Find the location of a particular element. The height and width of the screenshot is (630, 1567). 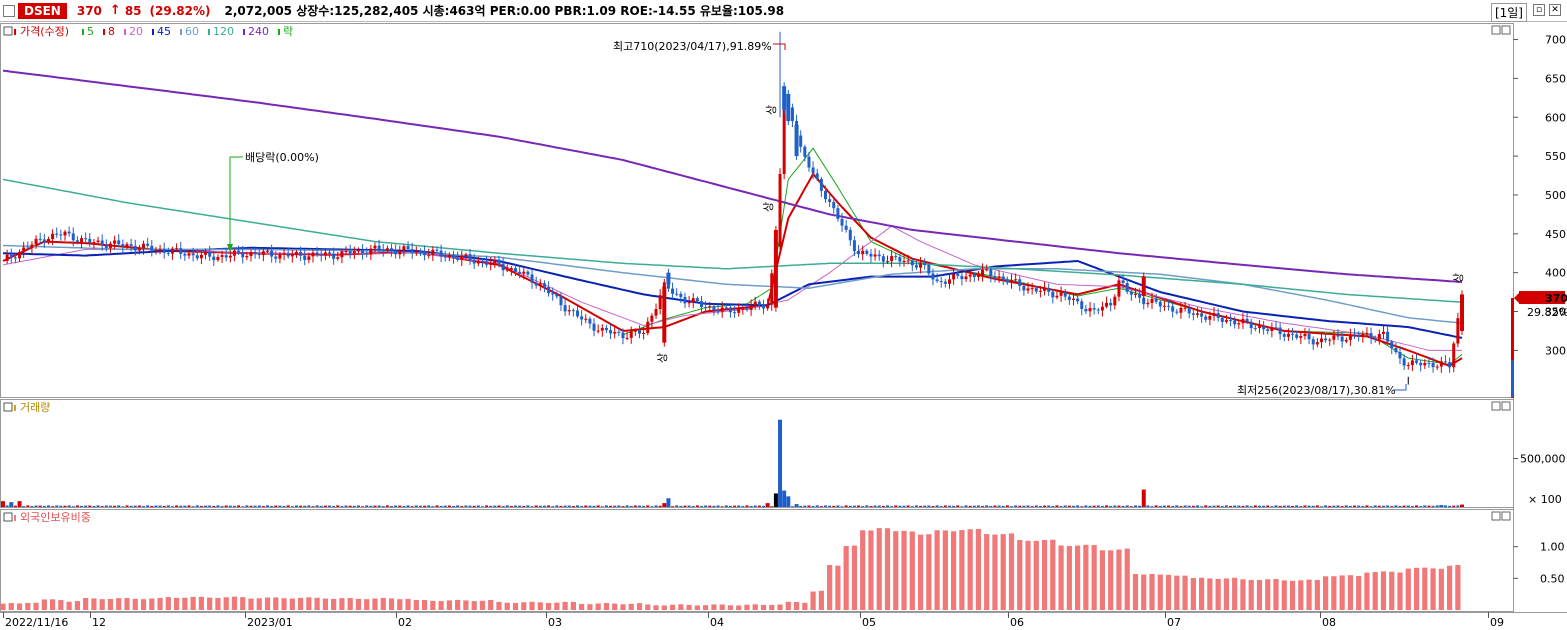

volume-y-axis: 500,000 × 100 is located at coordinates (1539, 479).